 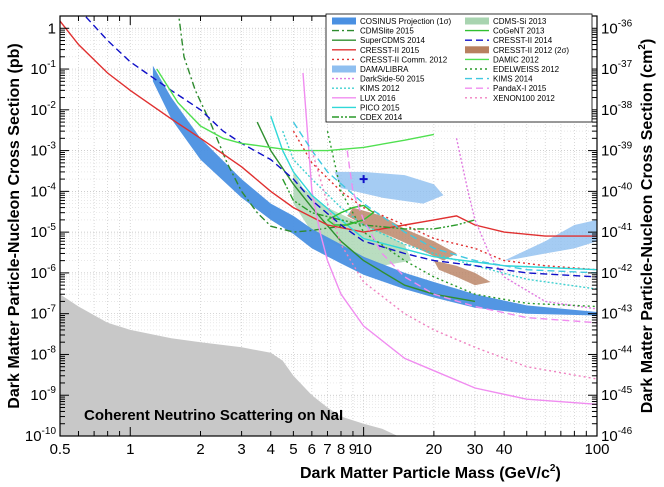 What do you see at coordinates (363, 179) in the screenshot?
I see `data-marker` at bounding box center [363, 179].